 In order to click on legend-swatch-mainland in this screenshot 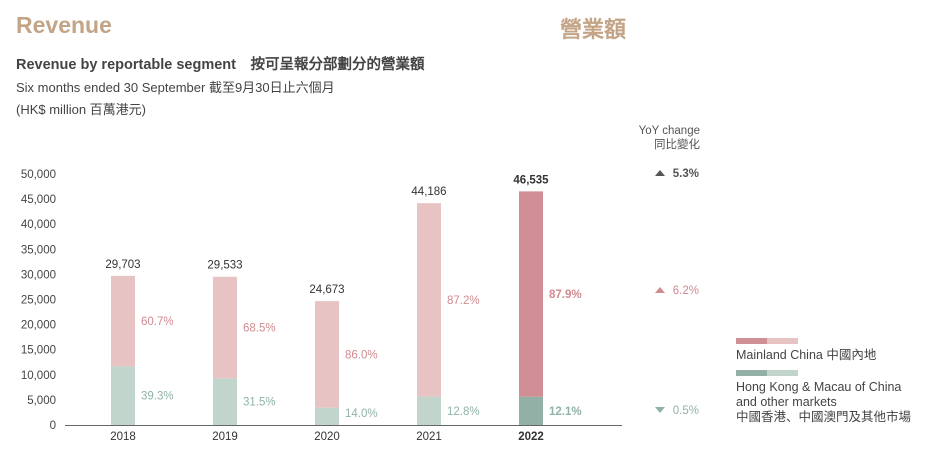, I will do `click(767, 341)`.